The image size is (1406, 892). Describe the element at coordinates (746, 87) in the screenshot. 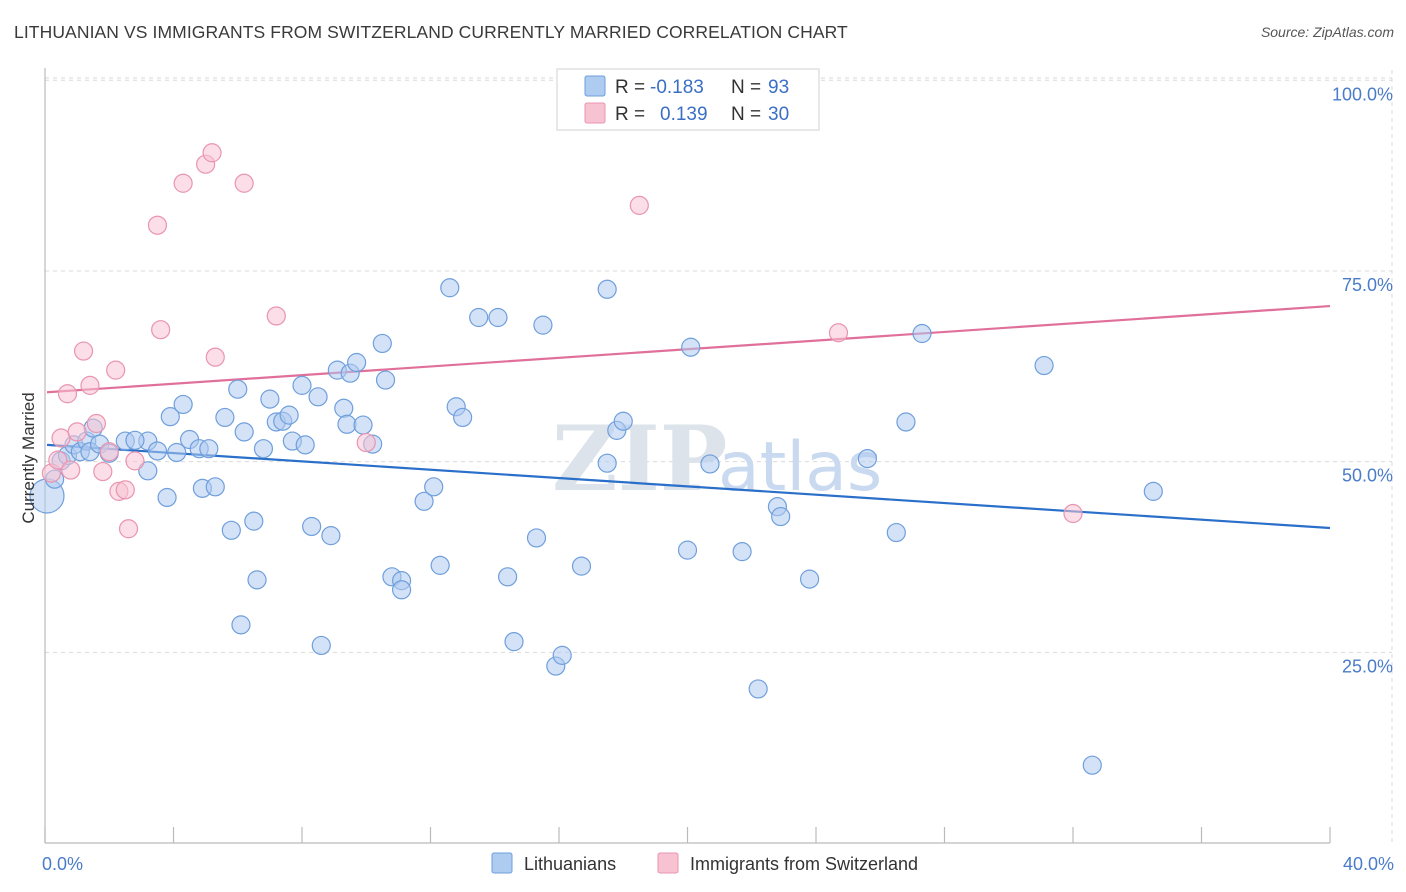

I see `legend-n-label-1: N =` at that location.